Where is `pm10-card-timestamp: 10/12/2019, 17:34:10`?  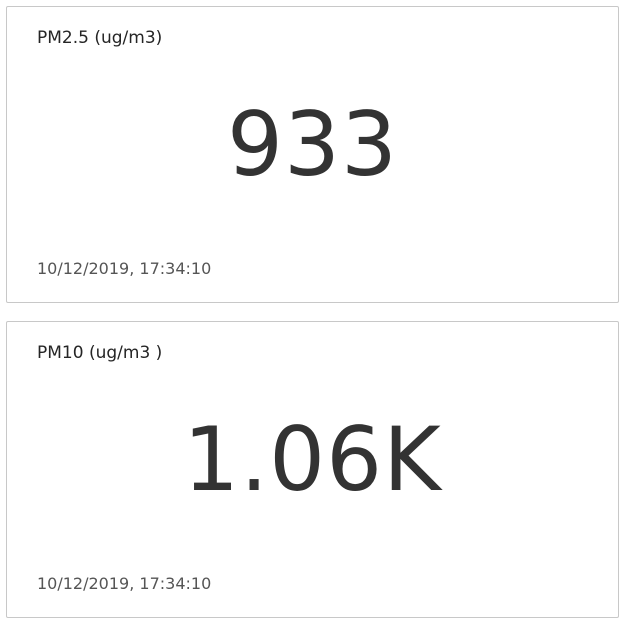 pm10-card-timestamp: 10/12/2019, 17:34:10 is located at coordinates (124, 583).